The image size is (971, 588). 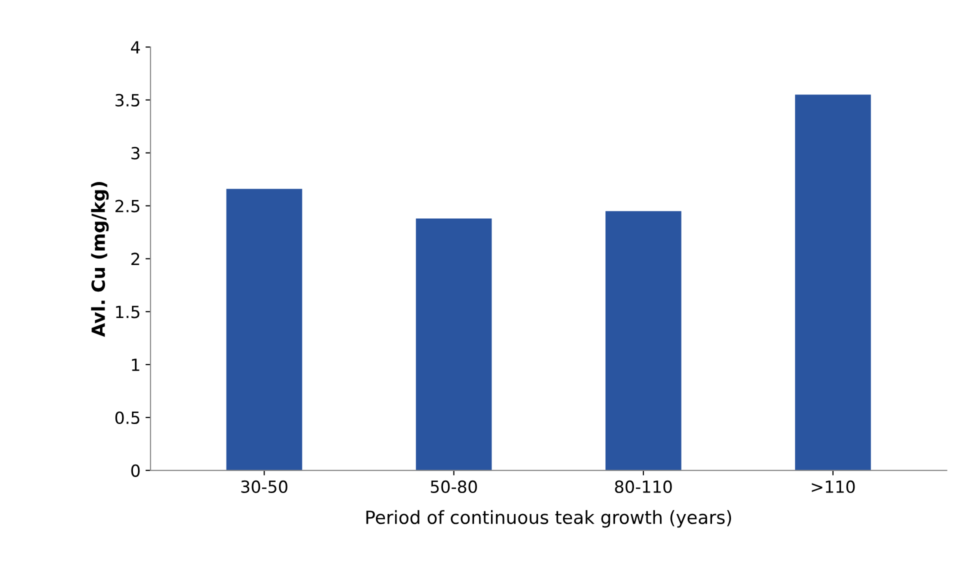 What do you see at coordinates (643, 487) in the screenshot?
I see `x-tick-label: 80-110` at bounding box center [643, 487].